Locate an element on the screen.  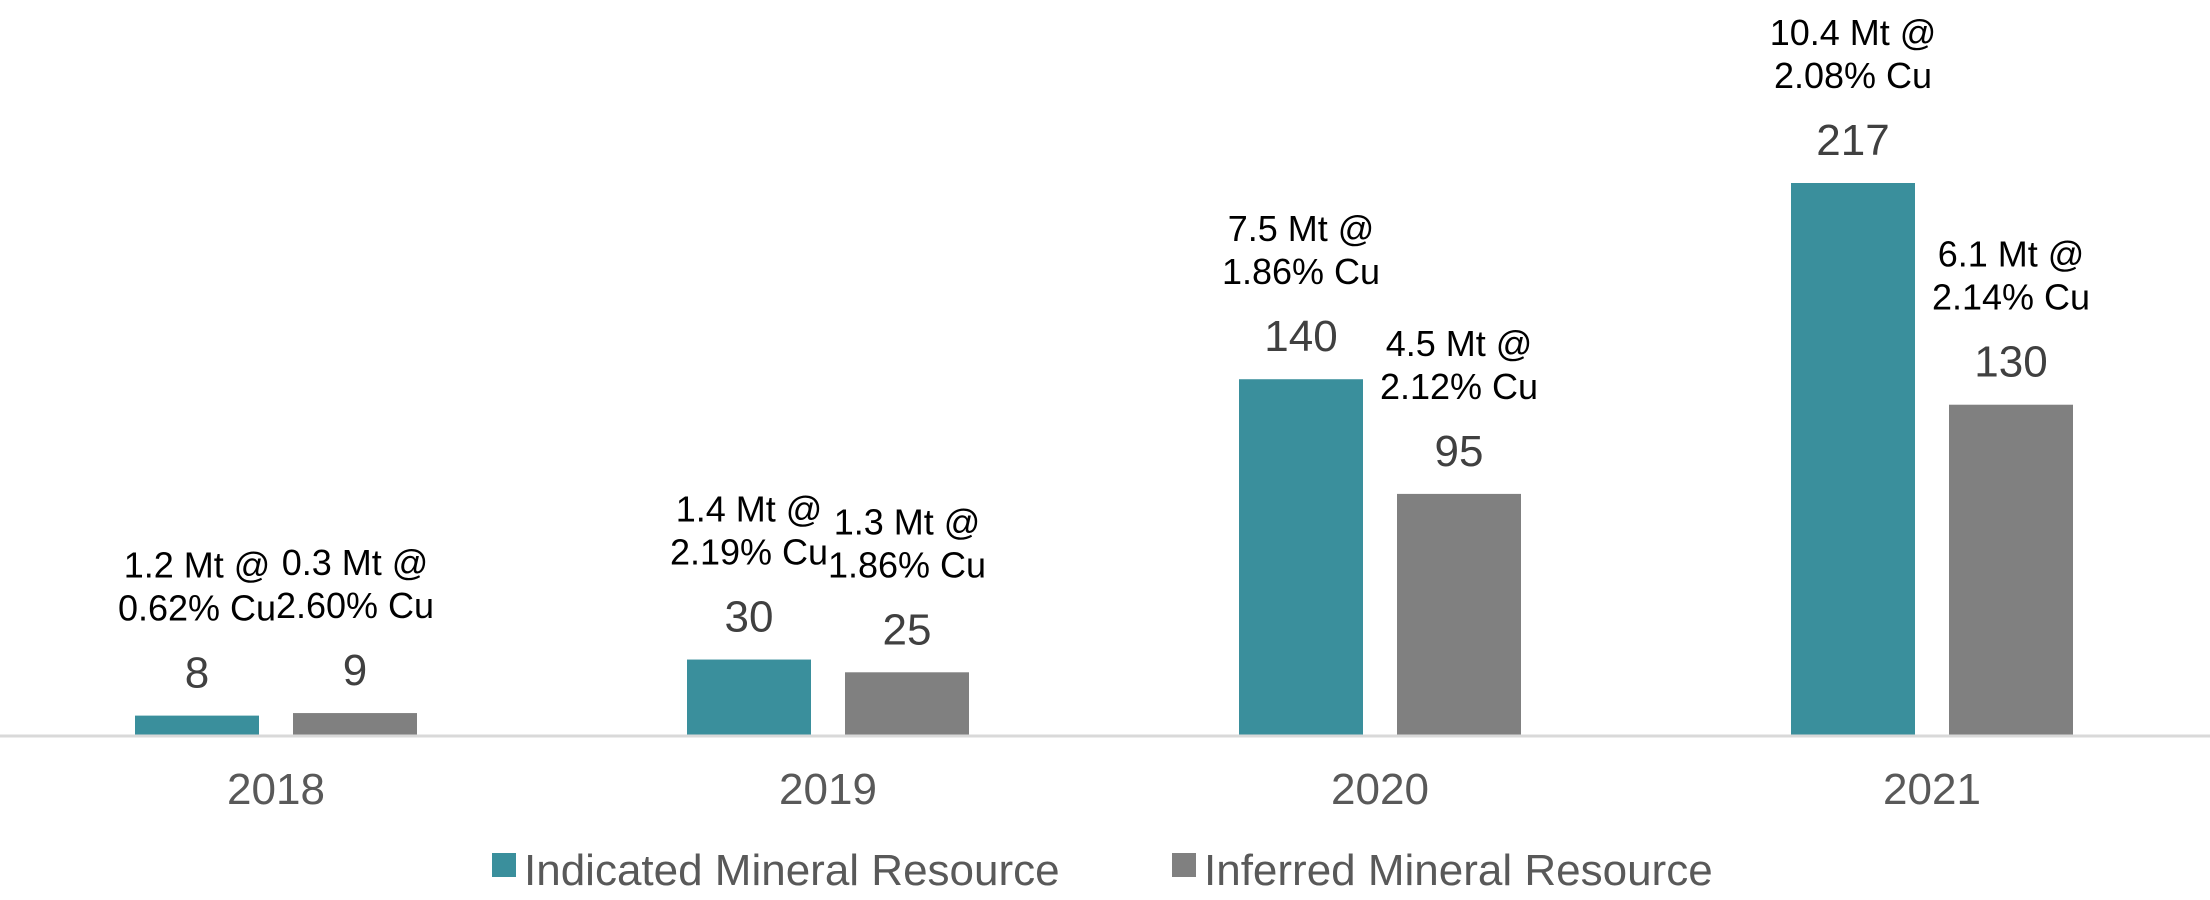
bar-inferred-mineral-resource-2019 is located at coordinates (907, 704).